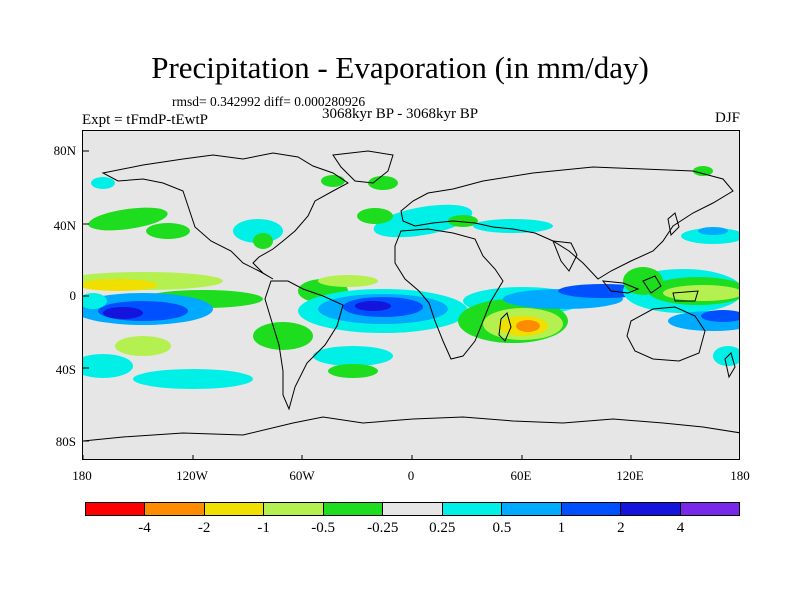  What do you see at coordinates (64, 225) in the screenshot?
I see `lat-label-40n: 40N` at bounding box center [64, 225].